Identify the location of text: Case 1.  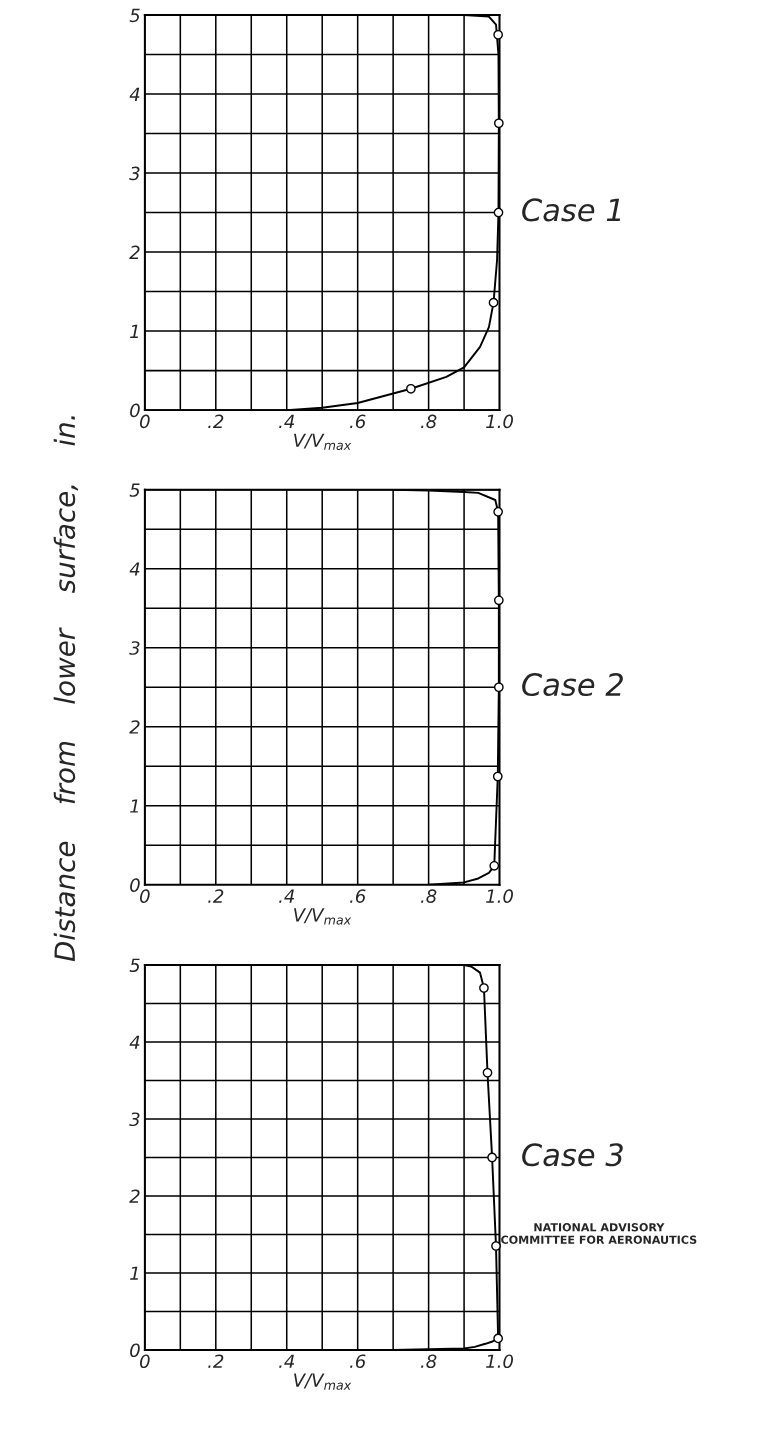
(571, 210).